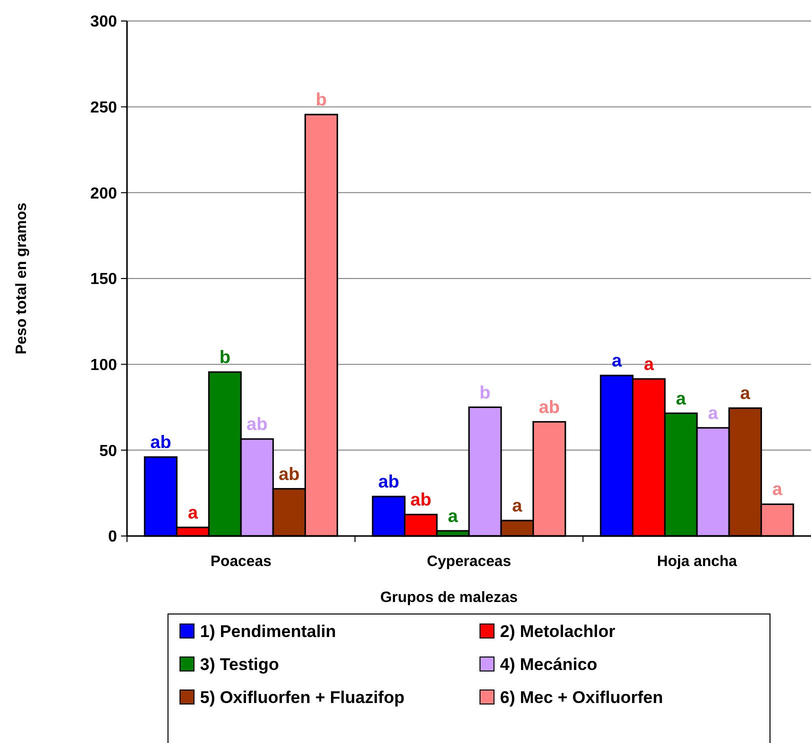  What do you see at coordinates (240, 664) in the screenshot?
I see `legend-label: 3) Testigo` at bounding box center [240, 664].